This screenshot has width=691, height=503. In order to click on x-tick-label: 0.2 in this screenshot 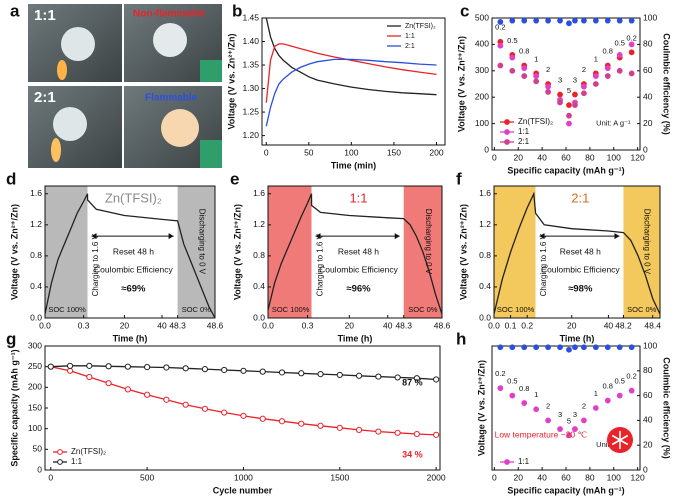, I will do `click(527, 325)`.